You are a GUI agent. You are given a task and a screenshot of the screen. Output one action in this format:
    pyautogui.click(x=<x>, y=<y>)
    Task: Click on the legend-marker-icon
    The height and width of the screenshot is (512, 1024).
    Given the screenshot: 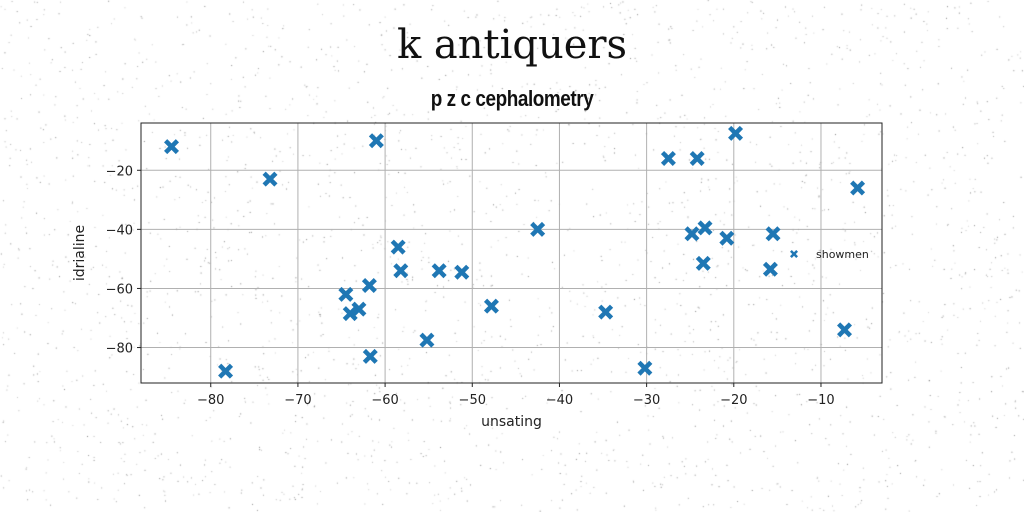 What is the action you would take?
    pyautogui.click(x=794, y=254)
    